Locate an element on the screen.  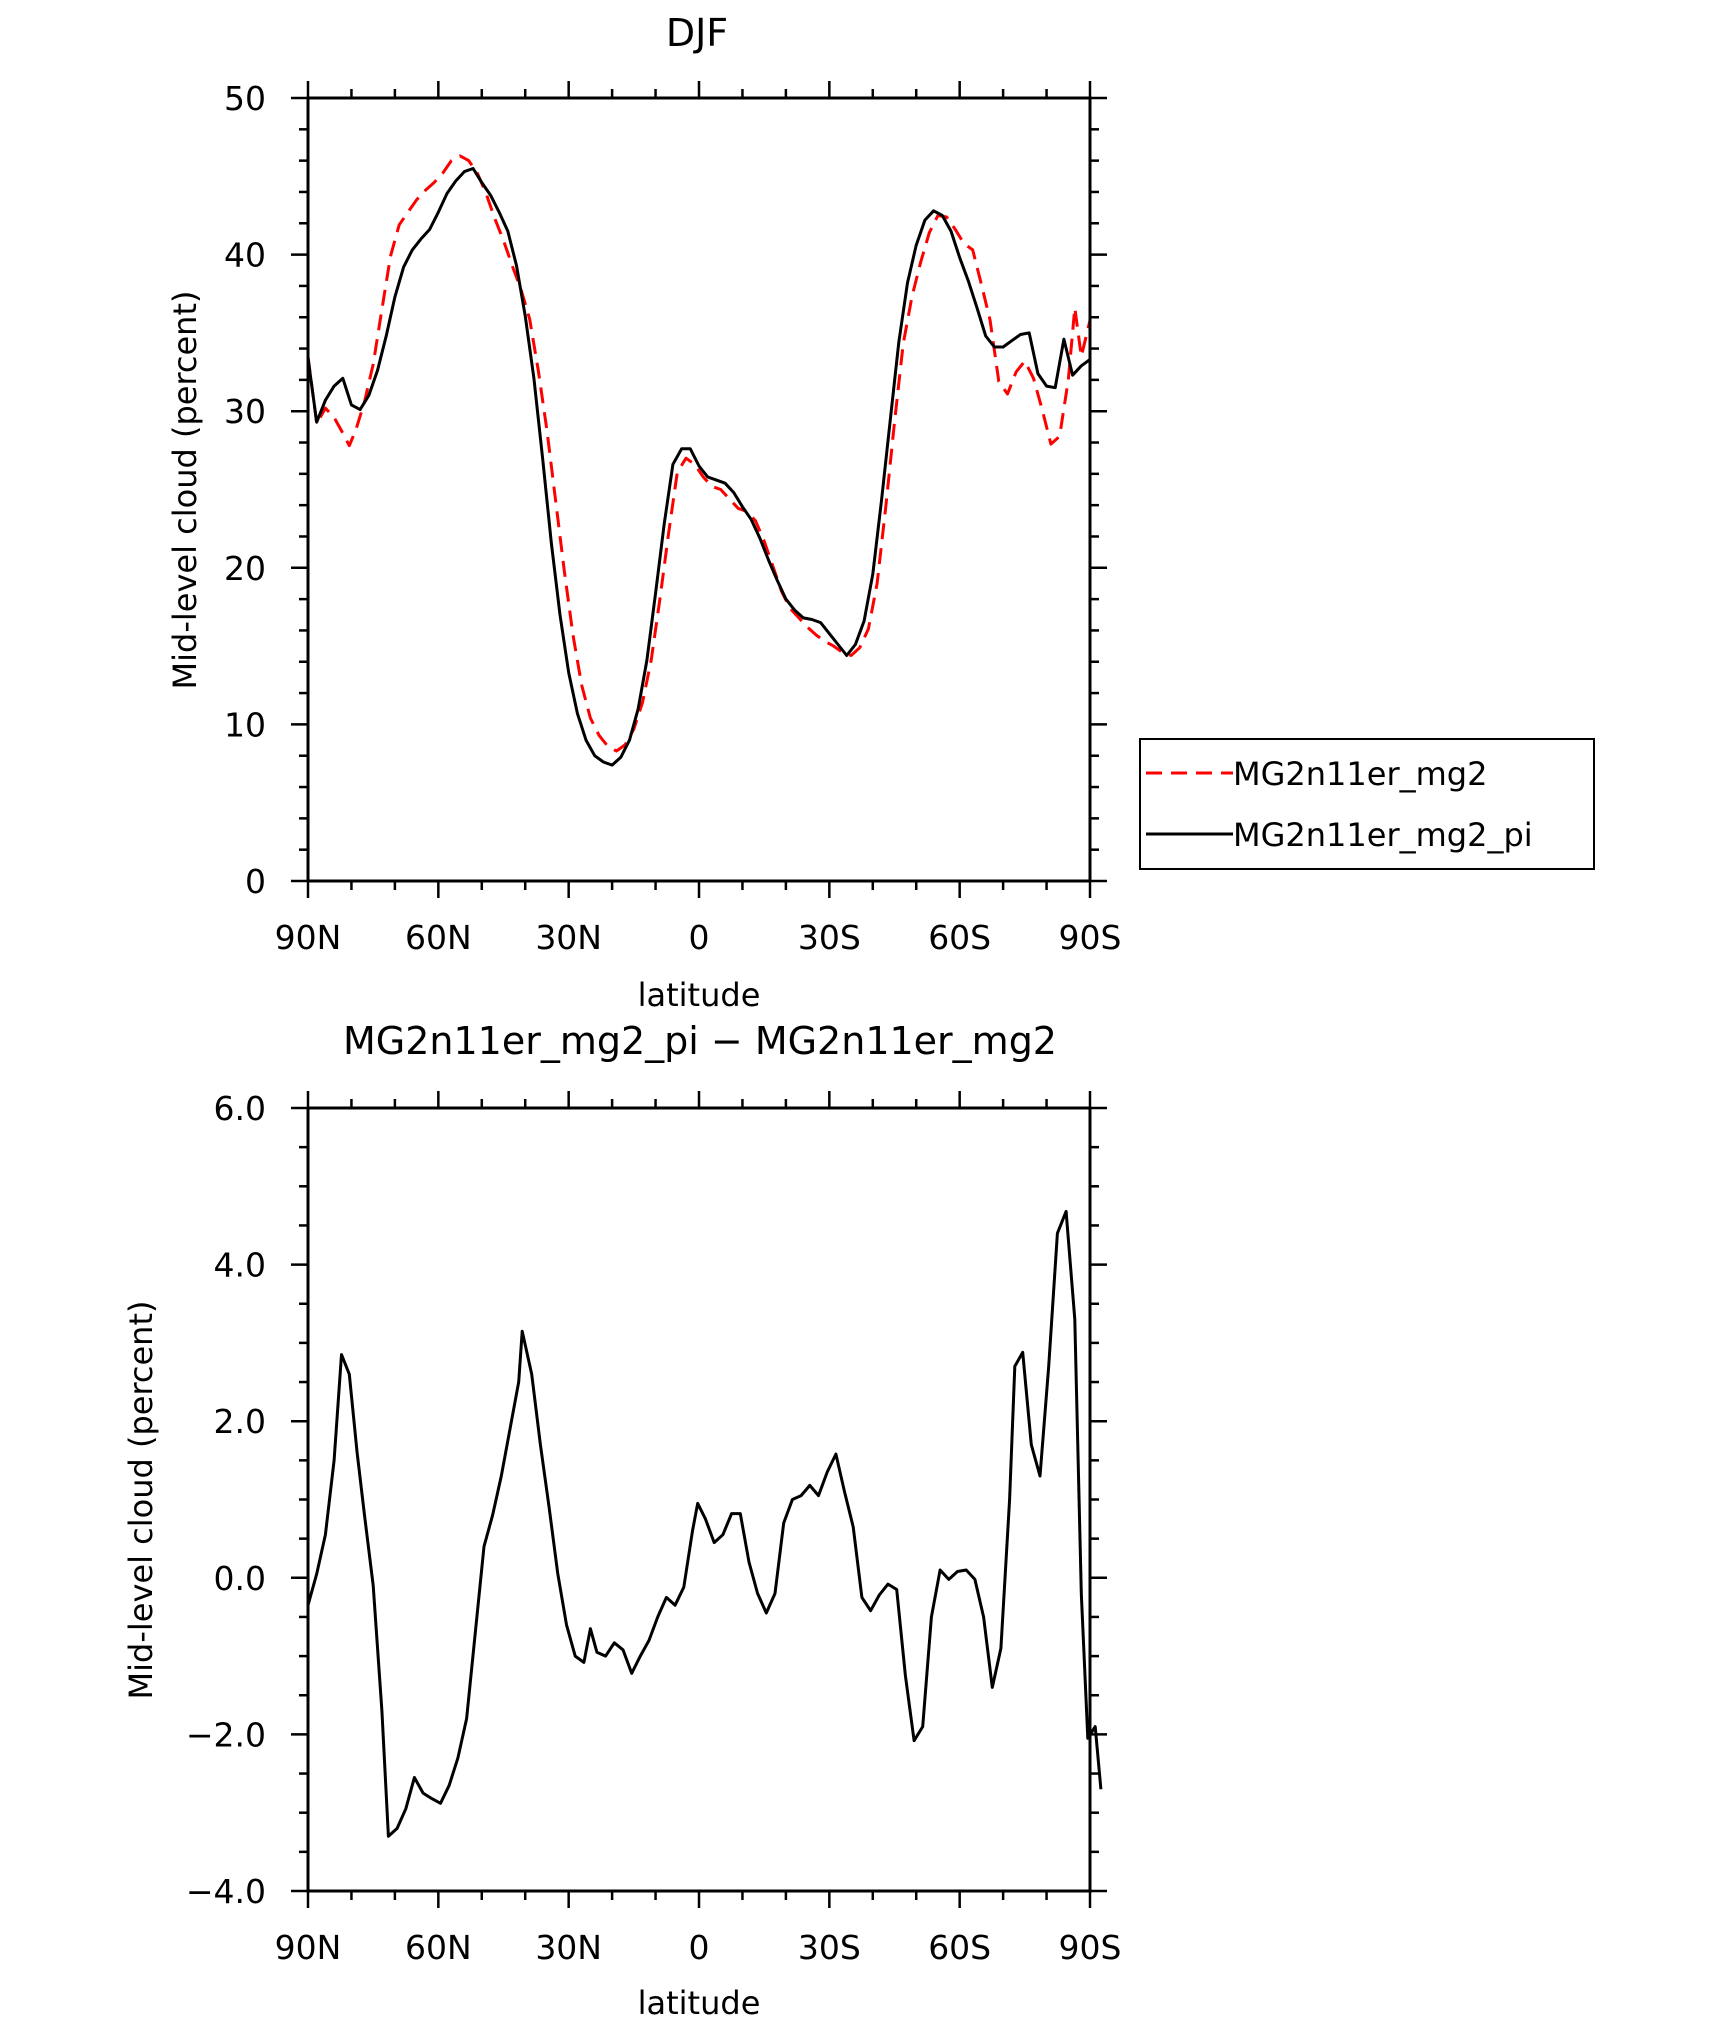
legend-box is located at coordinates (1367, 804).